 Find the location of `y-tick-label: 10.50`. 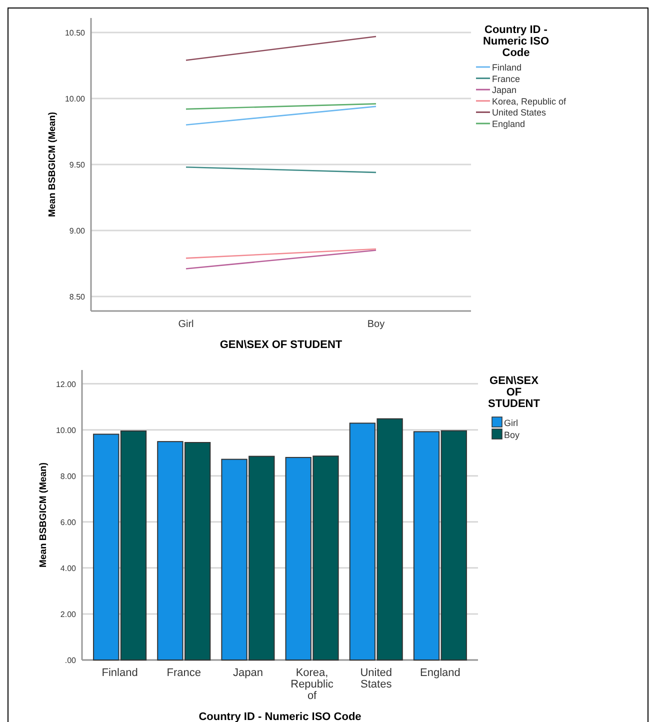

y-tick-label: 10.50 is located at coordinates (75, 33).